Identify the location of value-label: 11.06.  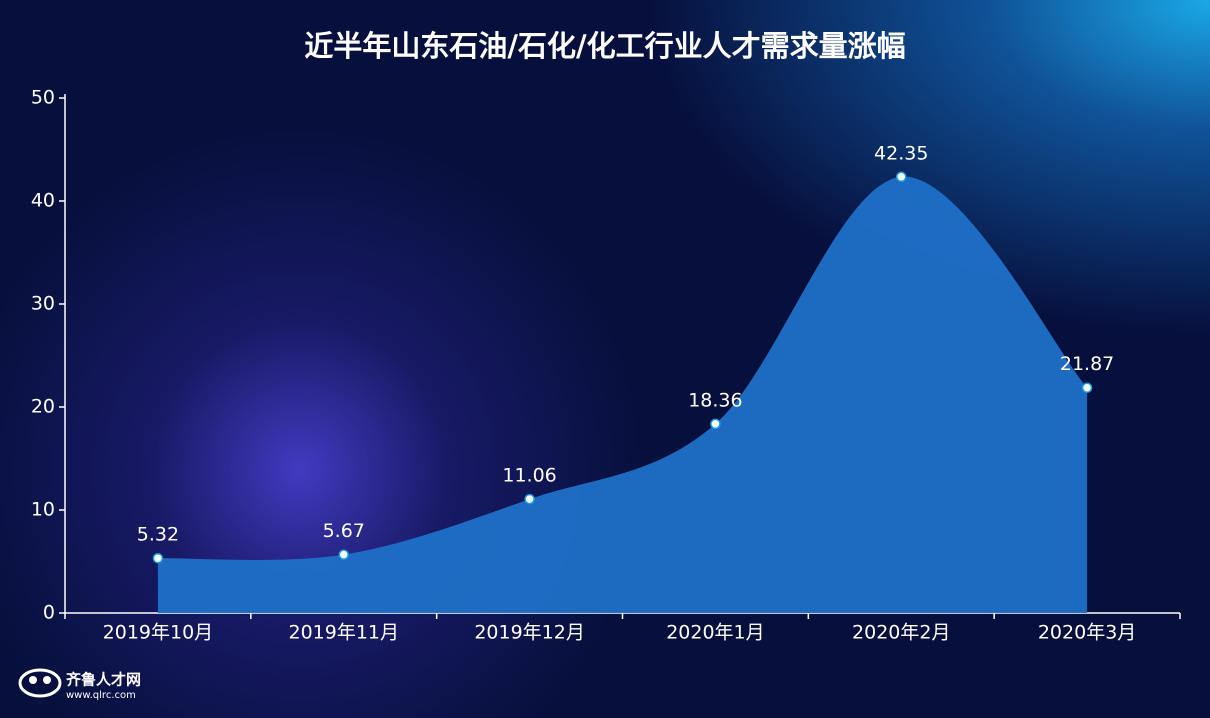
(529, 476).